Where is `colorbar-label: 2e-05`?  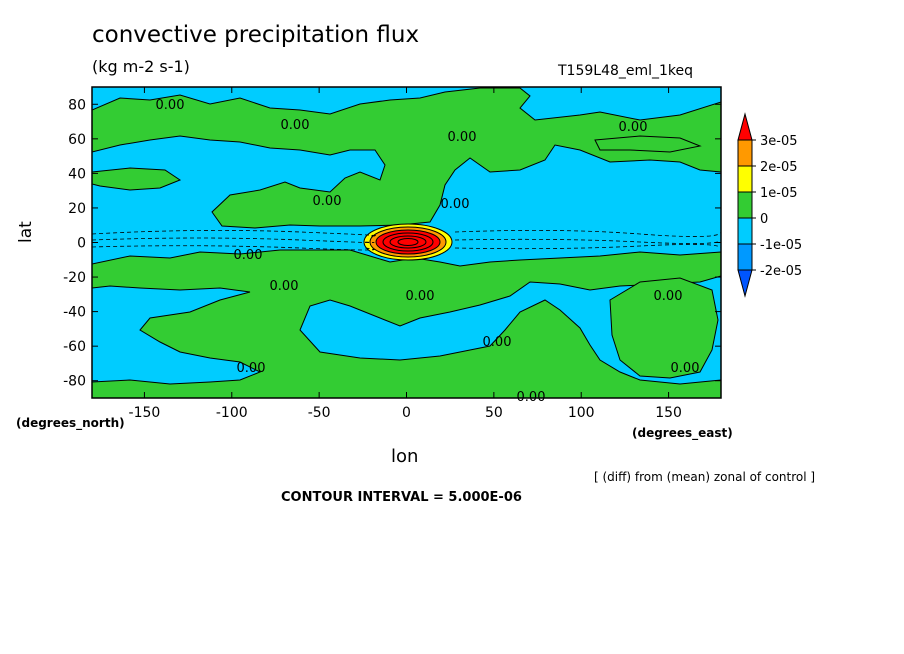
colorbar-label: 2e-05 is located at coordinates (779, 167).